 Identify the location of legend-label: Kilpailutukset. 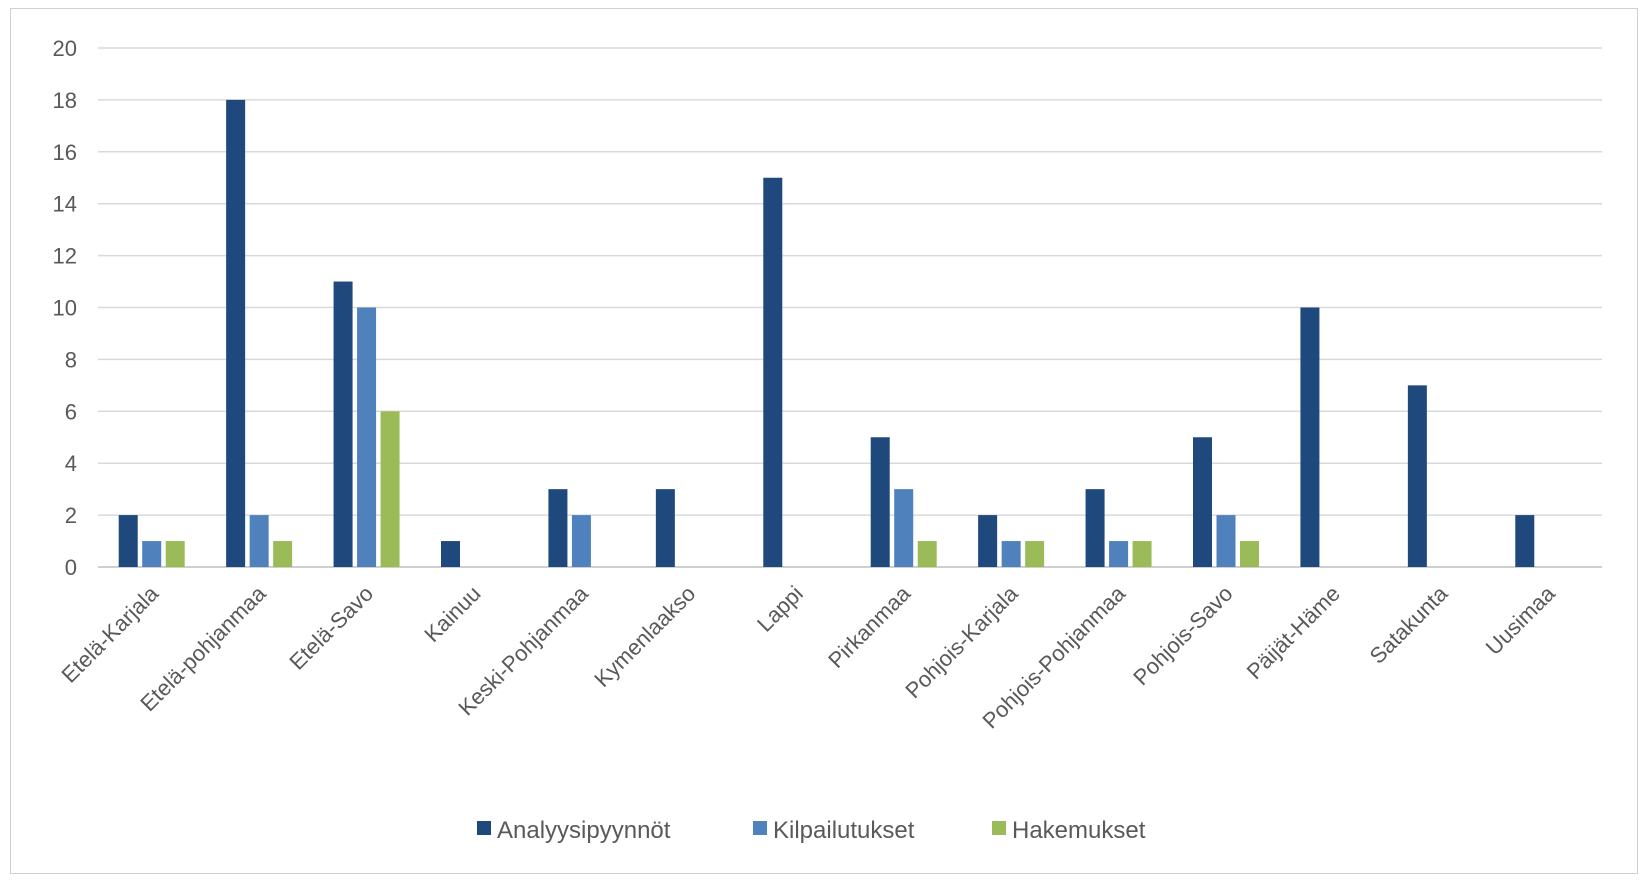
(844, 830).